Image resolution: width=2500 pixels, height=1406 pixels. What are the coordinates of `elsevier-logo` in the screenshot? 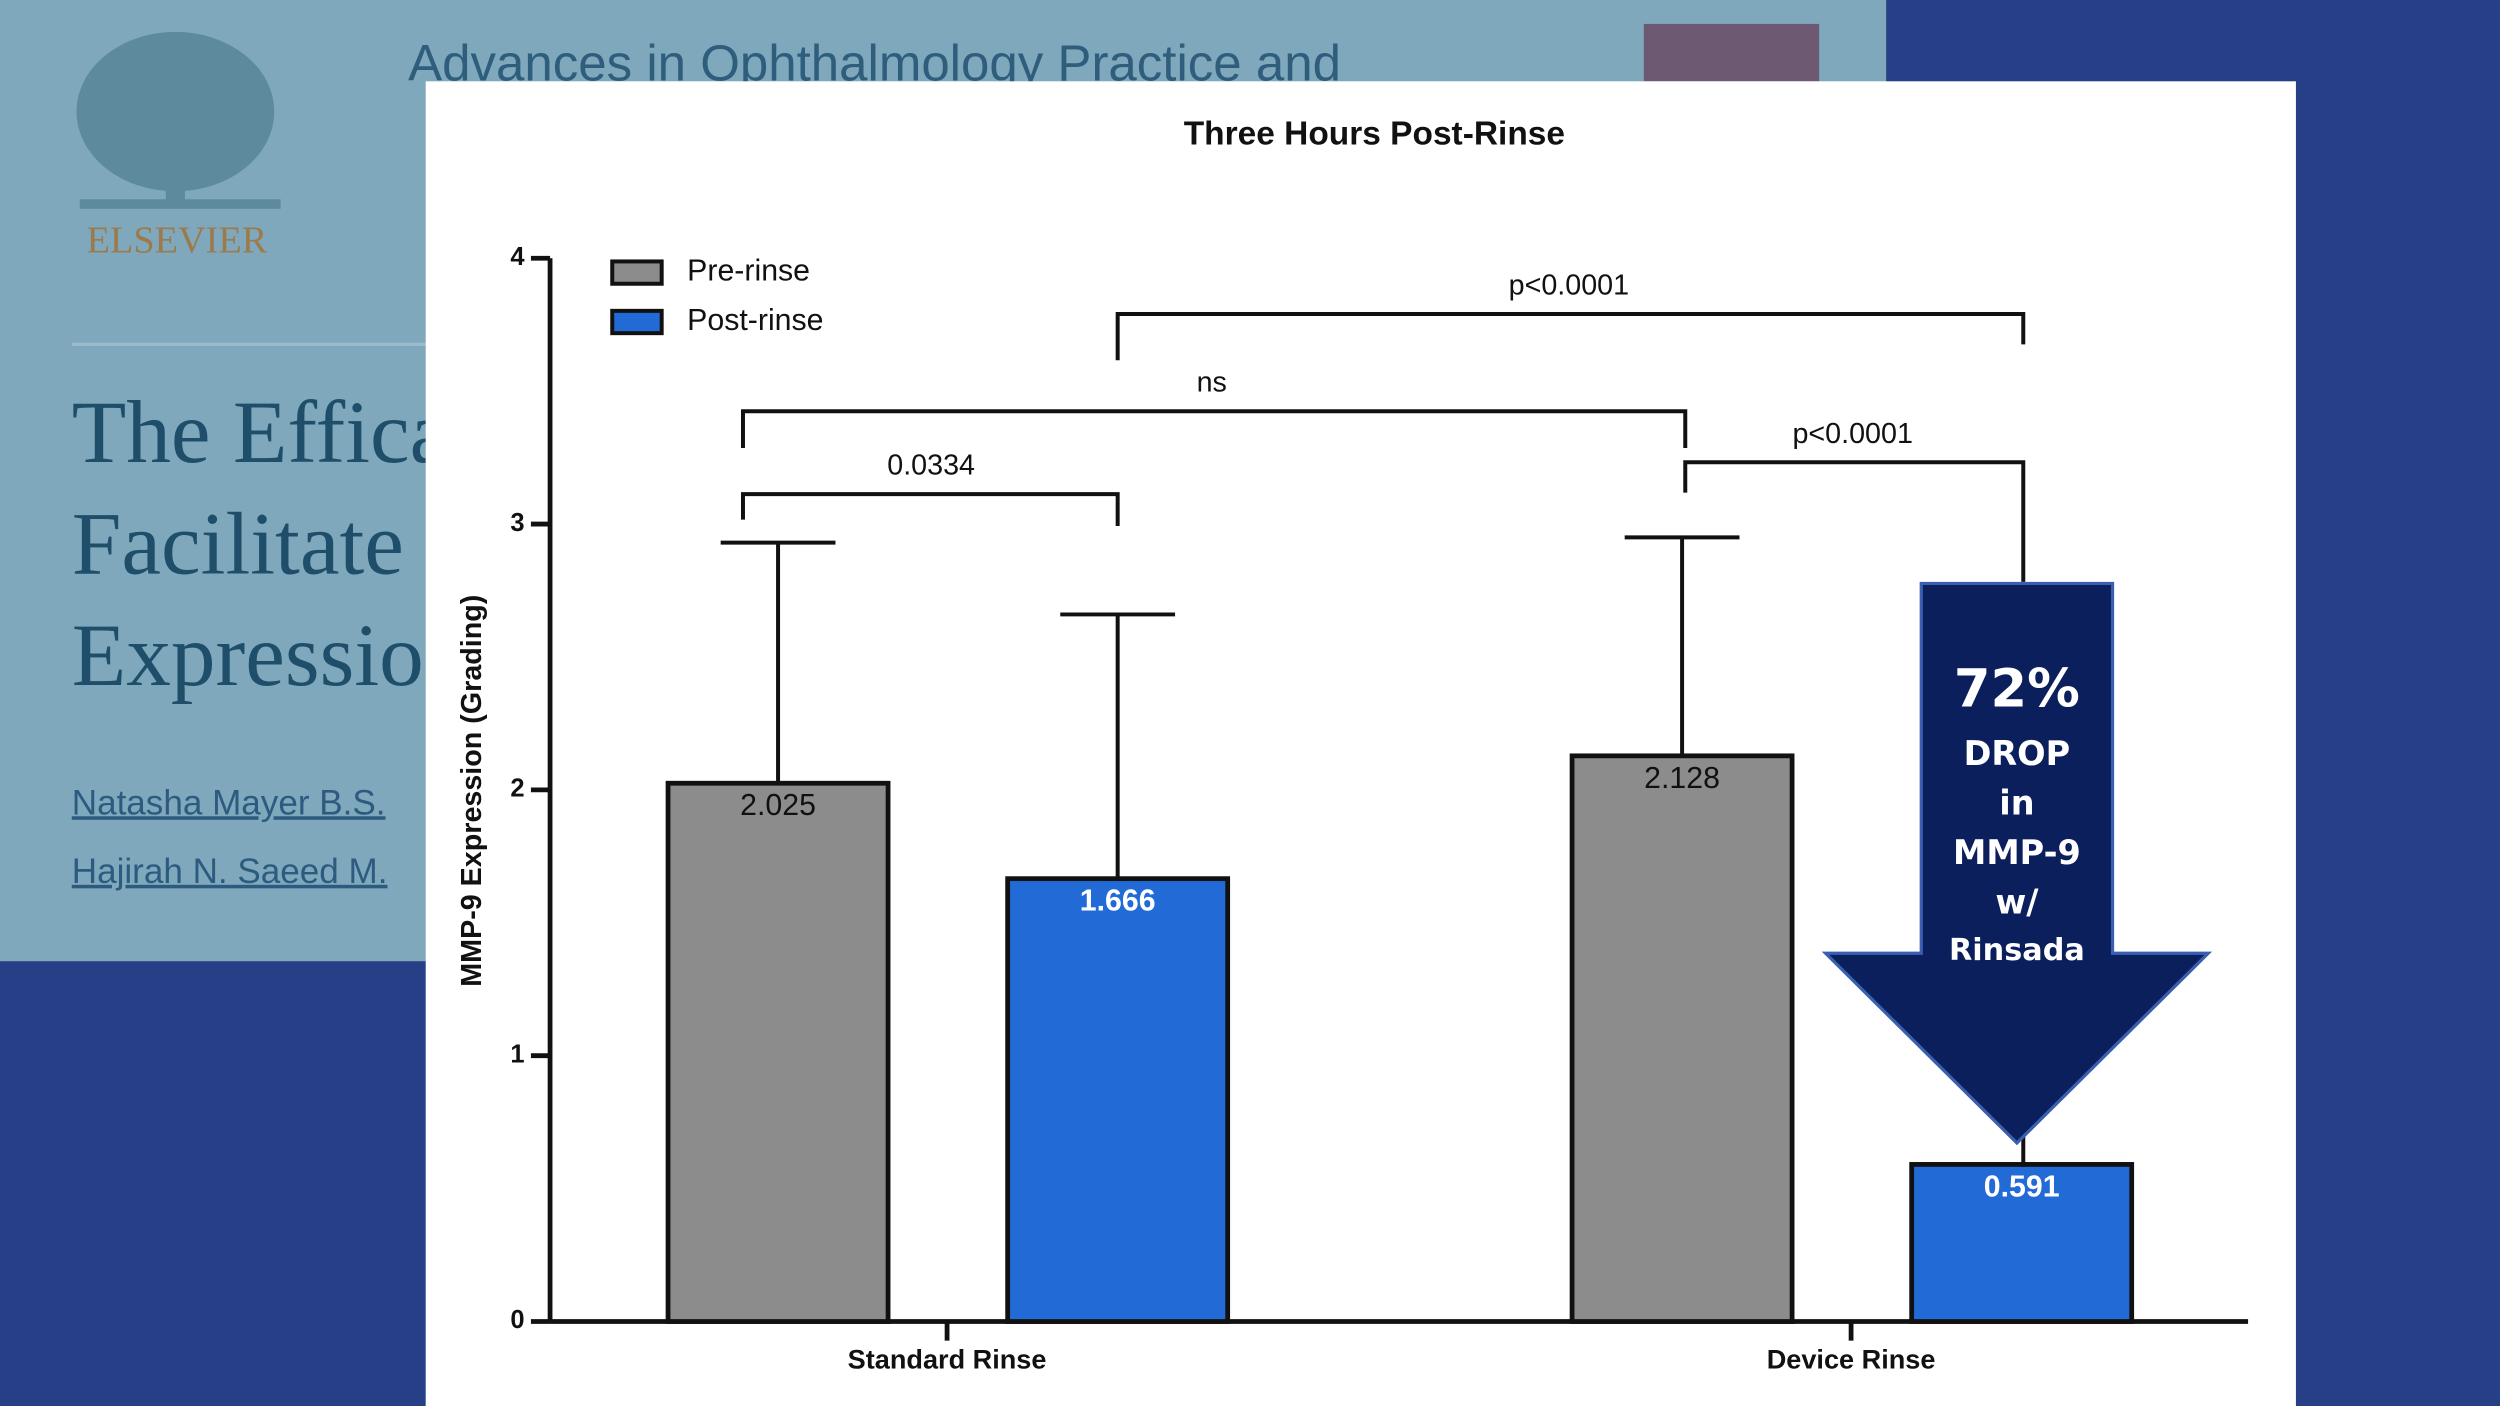 It's located at (178, 120).